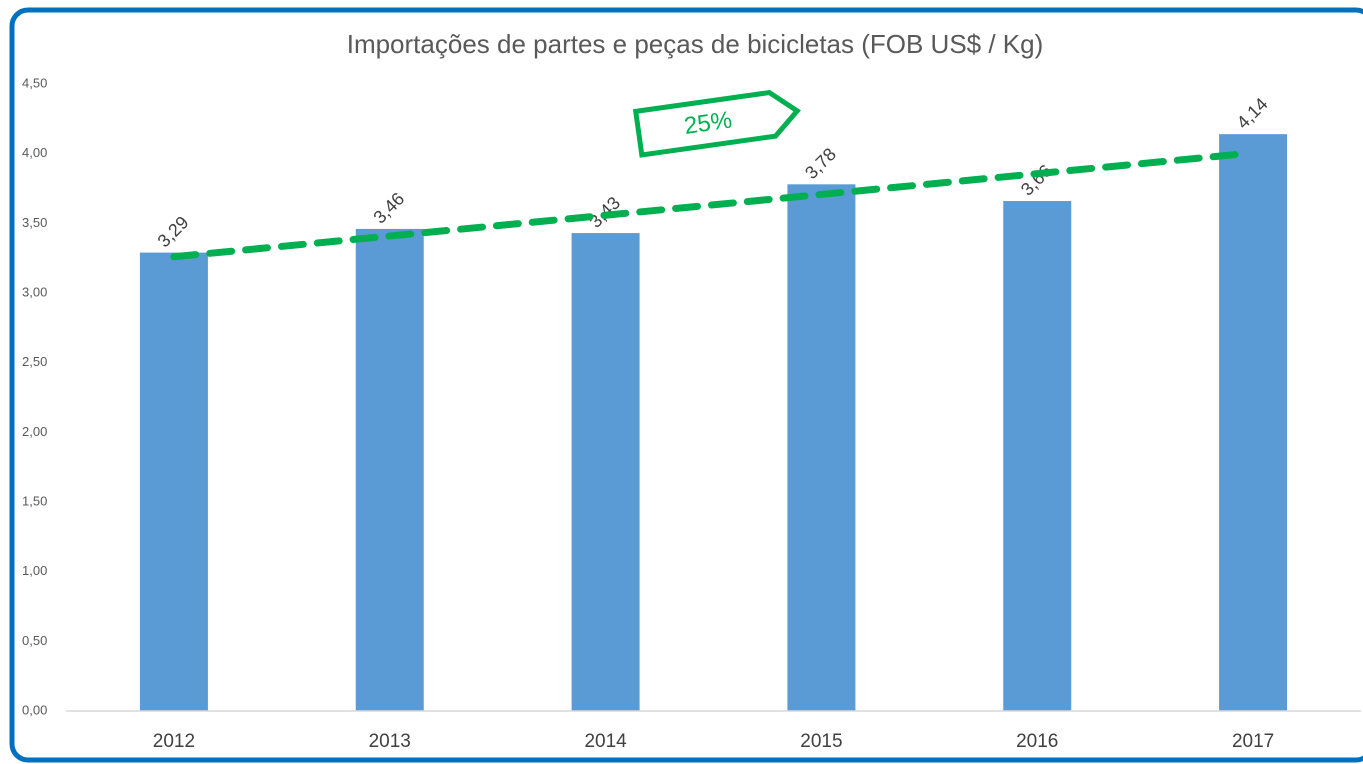 Image resolution: width=1363 pixels, height=764 pixels. What do you see at coordinates (1253, 741) in the screenshot?
I see `x-tick-label: 2017` at bounding box center [1253, 741].